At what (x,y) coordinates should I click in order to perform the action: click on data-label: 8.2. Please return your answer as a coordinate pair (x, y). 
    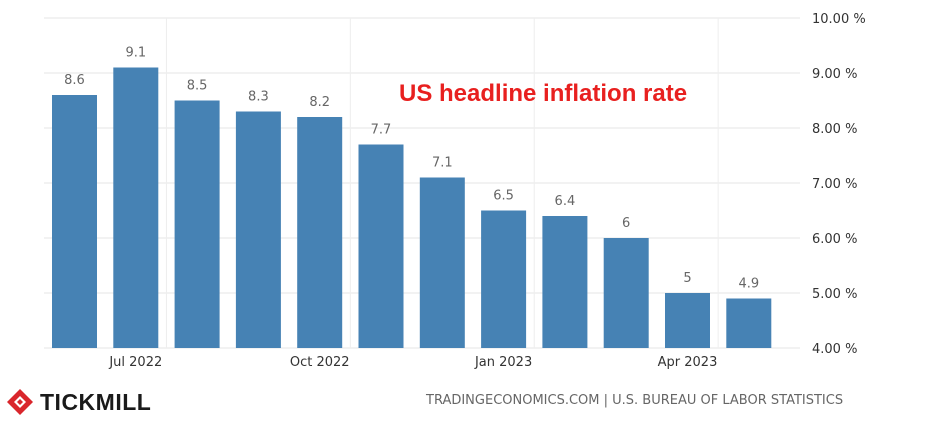
    Looking at the image, I should click on (319, 102).